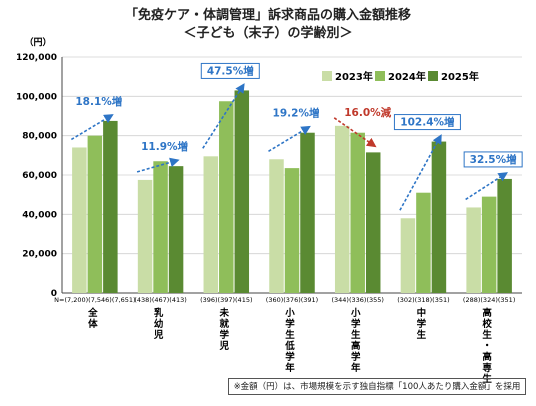 The height and width of the screenshot is (406, 536). I want to click on change-label: 47.5%増, so click(230, 70).